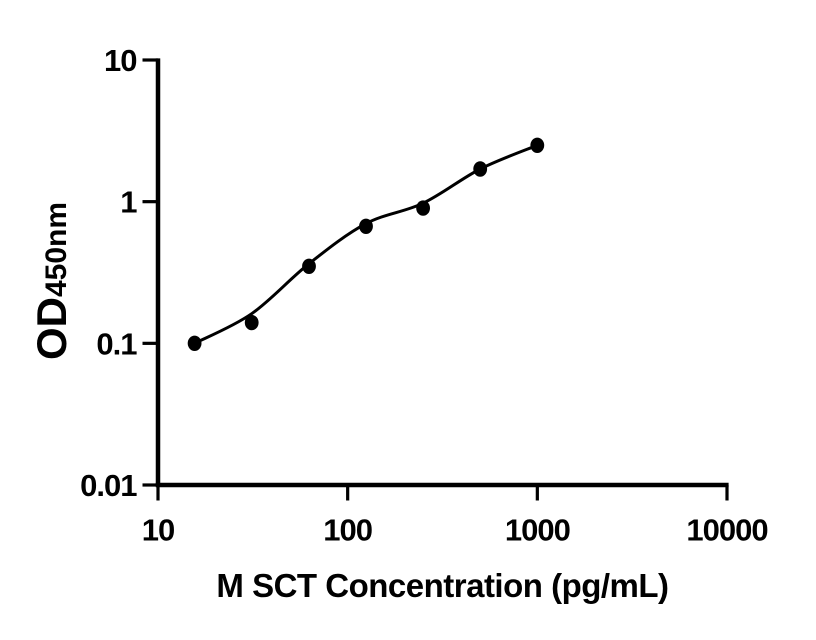  What do you see at coordinates (108, 485) in the screenshot?
I see `y-tick-label: 0.01` at bounding box center [108, 485].